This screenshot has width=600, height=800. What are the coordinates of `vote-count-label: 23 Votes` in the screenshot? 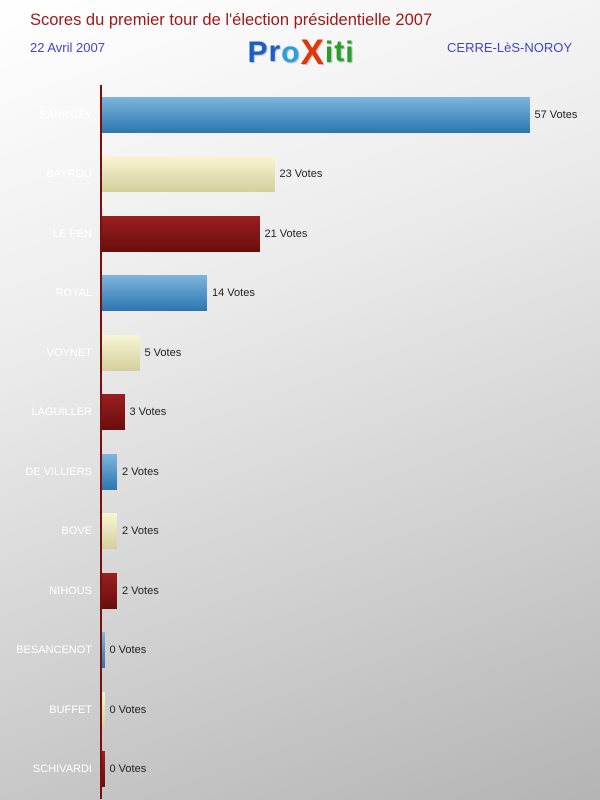 It's located at (301, 174).